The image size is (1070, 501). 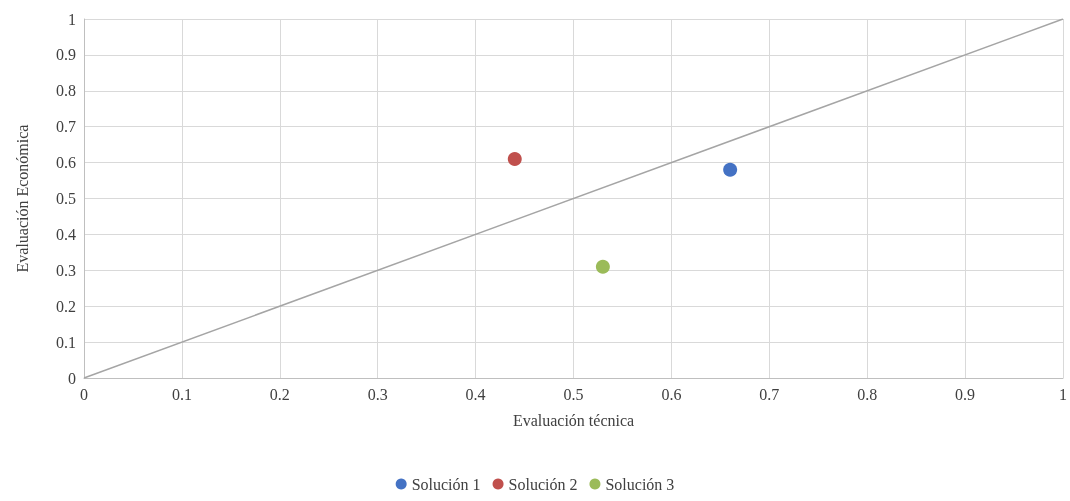 What do you see at coordinates (72, 19) in the screenshot?
I see `y-tick-label: 1` at bounding box center [72, 19].